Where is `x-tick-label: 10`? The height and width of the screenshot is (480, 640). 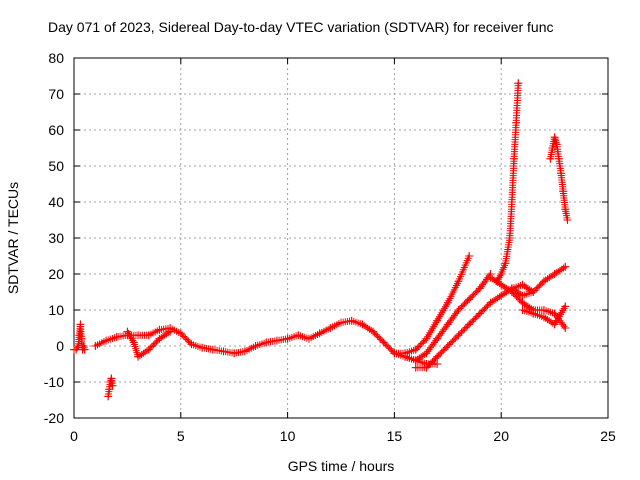 x-tick-label: 10 is located at coordinates (288, 436).